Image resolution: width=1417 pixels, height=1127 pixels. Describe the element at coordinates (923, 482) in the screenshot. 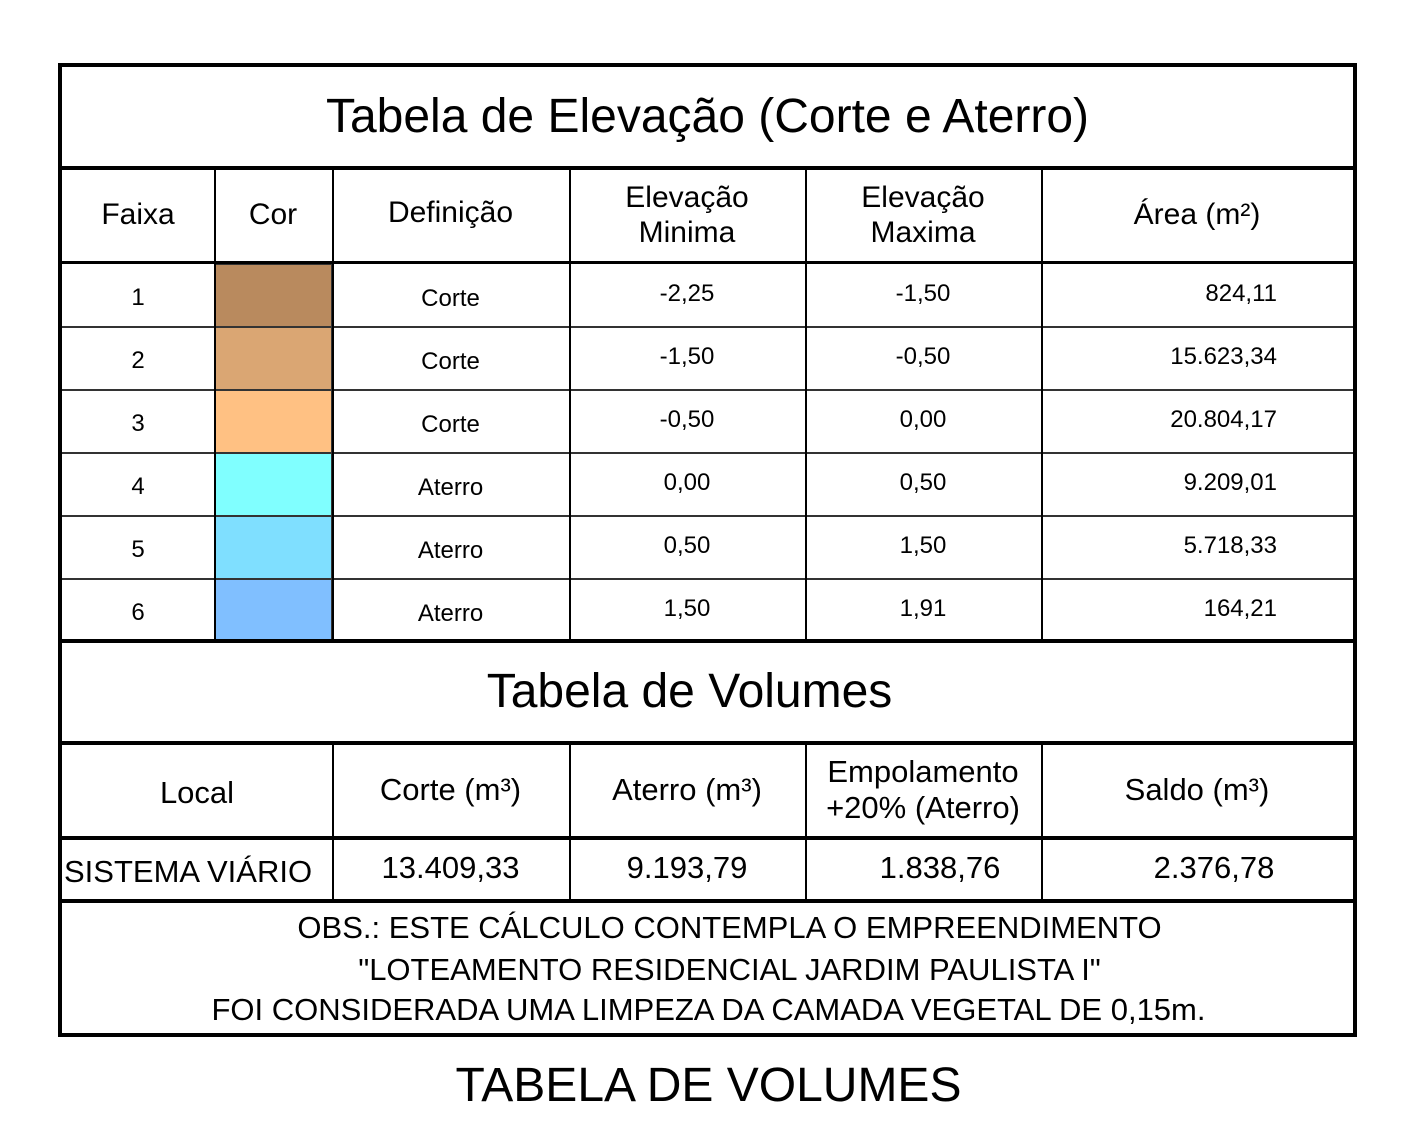

I see `elev-max-cell: 0,50` at that location.